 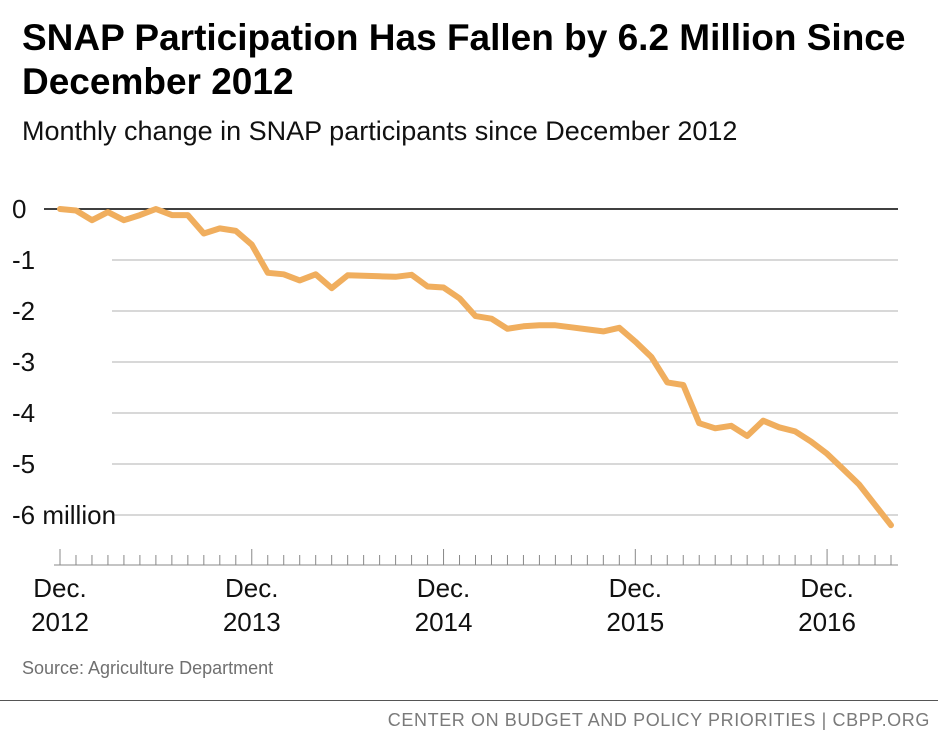 I want to click on y-tick-label: -1, so click(x=23, y=260).